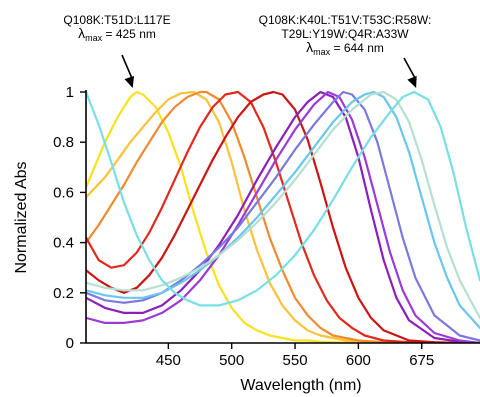 The width and height of the screenshot is (480, 397). I want to click on annotation-lambda-max-text: λmax = 644 nm, so click(345, 48).